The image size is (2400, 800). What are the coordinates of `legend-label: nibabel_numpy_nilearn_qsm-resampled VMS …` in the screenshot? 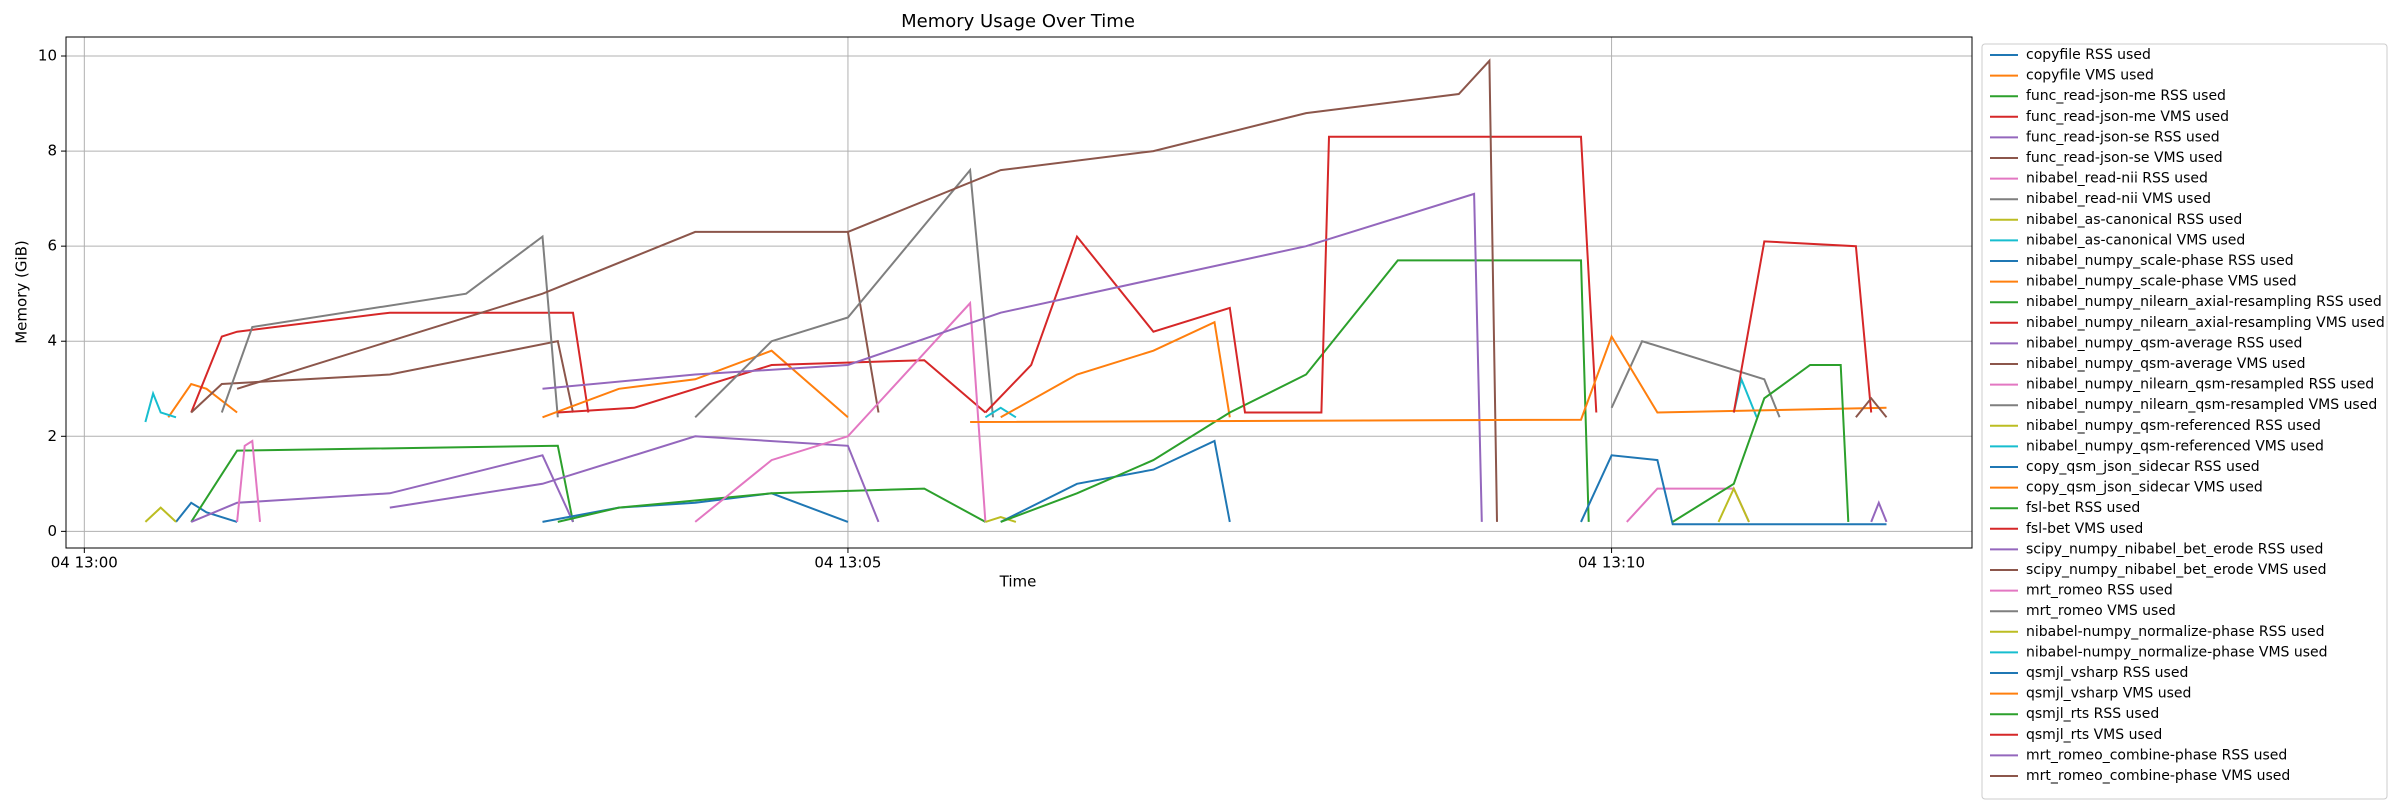 It's located at (2201, 405).